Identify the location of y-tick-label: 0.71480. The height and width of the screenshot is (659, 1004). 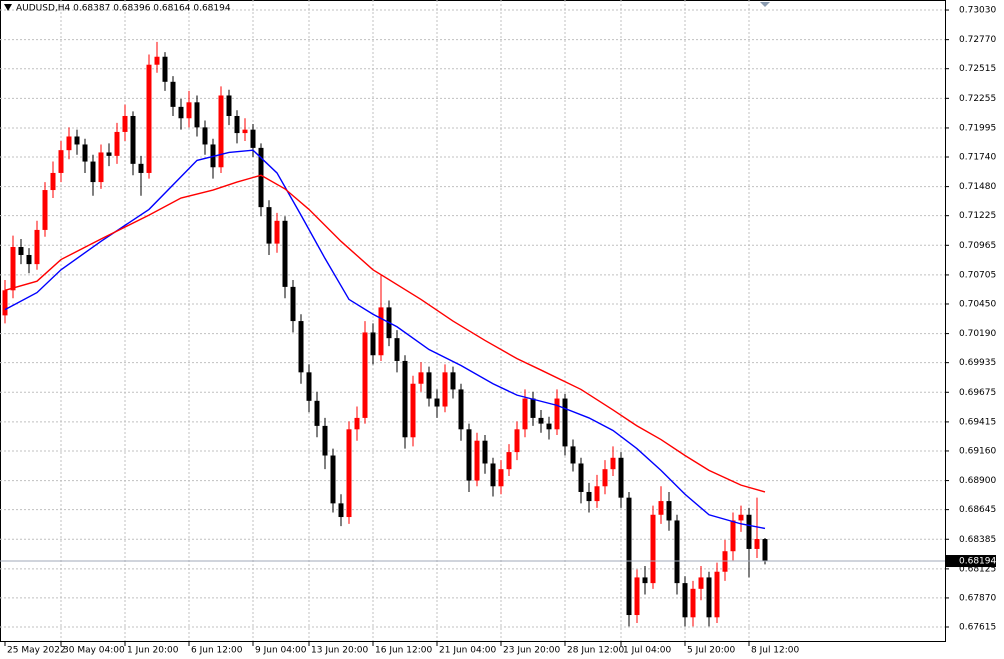
(977, 187).